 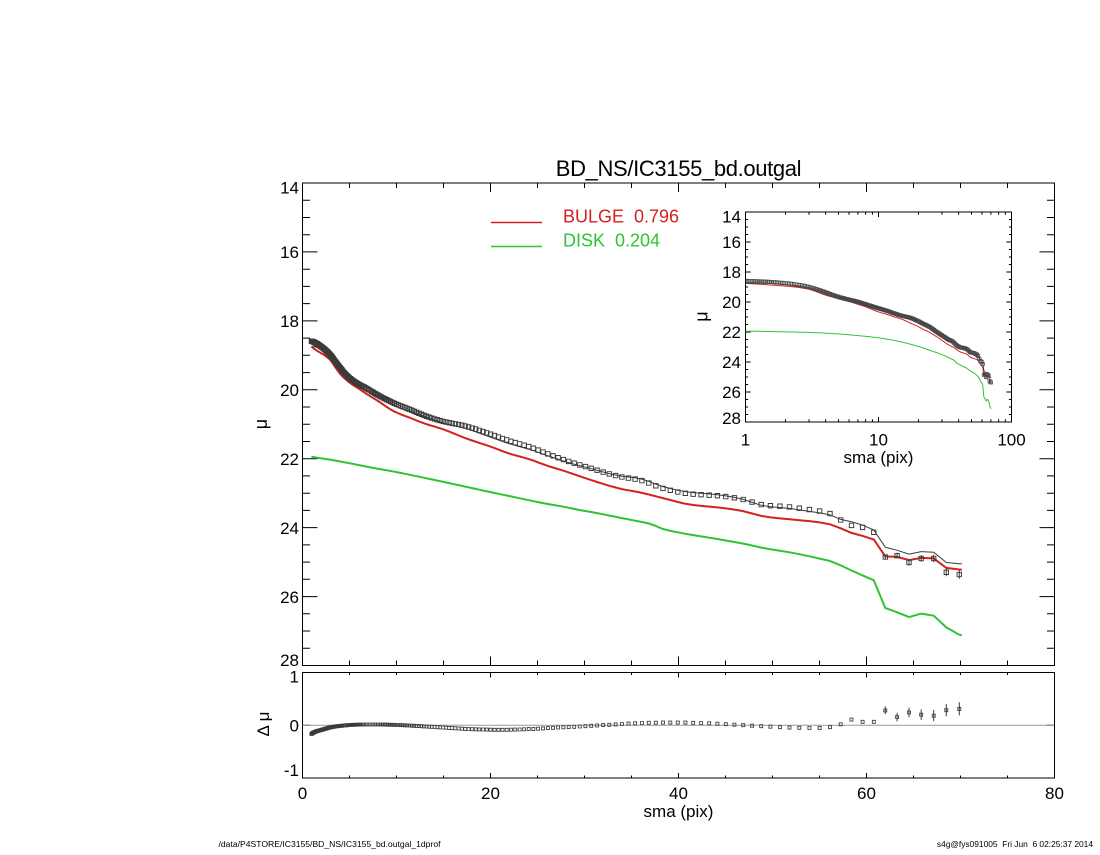 I want to click on svg-text: 40, so click(x=678, y=793).